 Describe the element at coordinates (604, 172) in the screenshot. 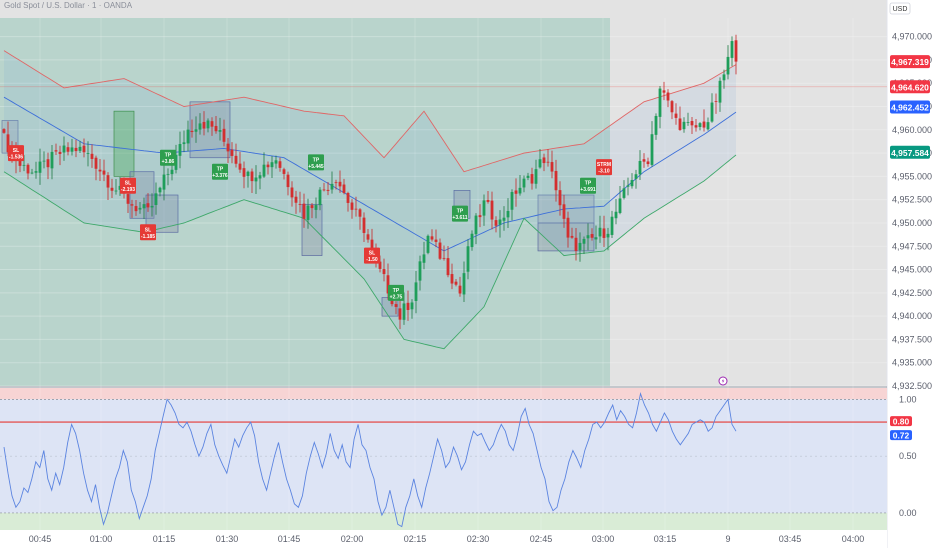

I see `trade-badge-value: -3.10` at that location.